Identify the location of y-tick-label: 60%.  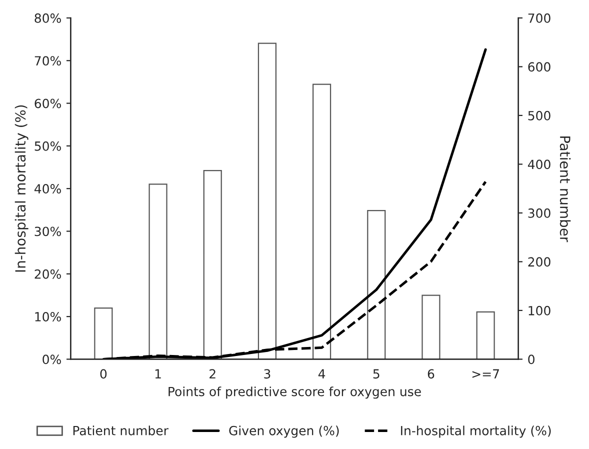
(47, 103).